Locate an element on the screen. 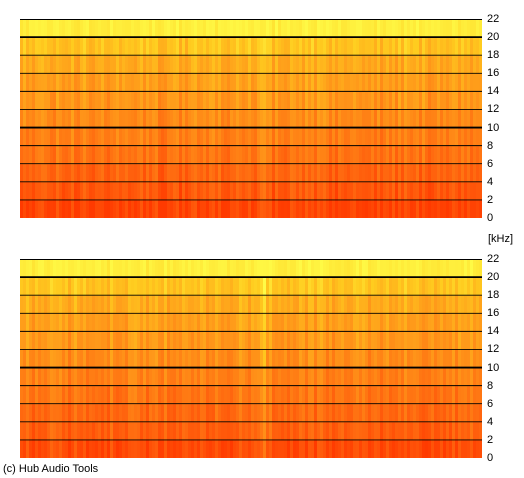  tick-label-12: 12 is located at coordinates (493, 349).